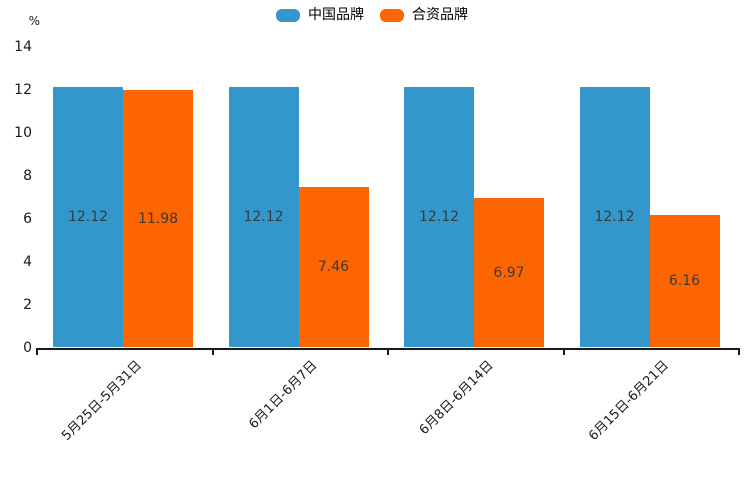 The image size is (744, 496). What do you see at coordinates (34, 21) in the screenshot?
I see `y-axis-unit-label: %` at bounding box center [34, 21].